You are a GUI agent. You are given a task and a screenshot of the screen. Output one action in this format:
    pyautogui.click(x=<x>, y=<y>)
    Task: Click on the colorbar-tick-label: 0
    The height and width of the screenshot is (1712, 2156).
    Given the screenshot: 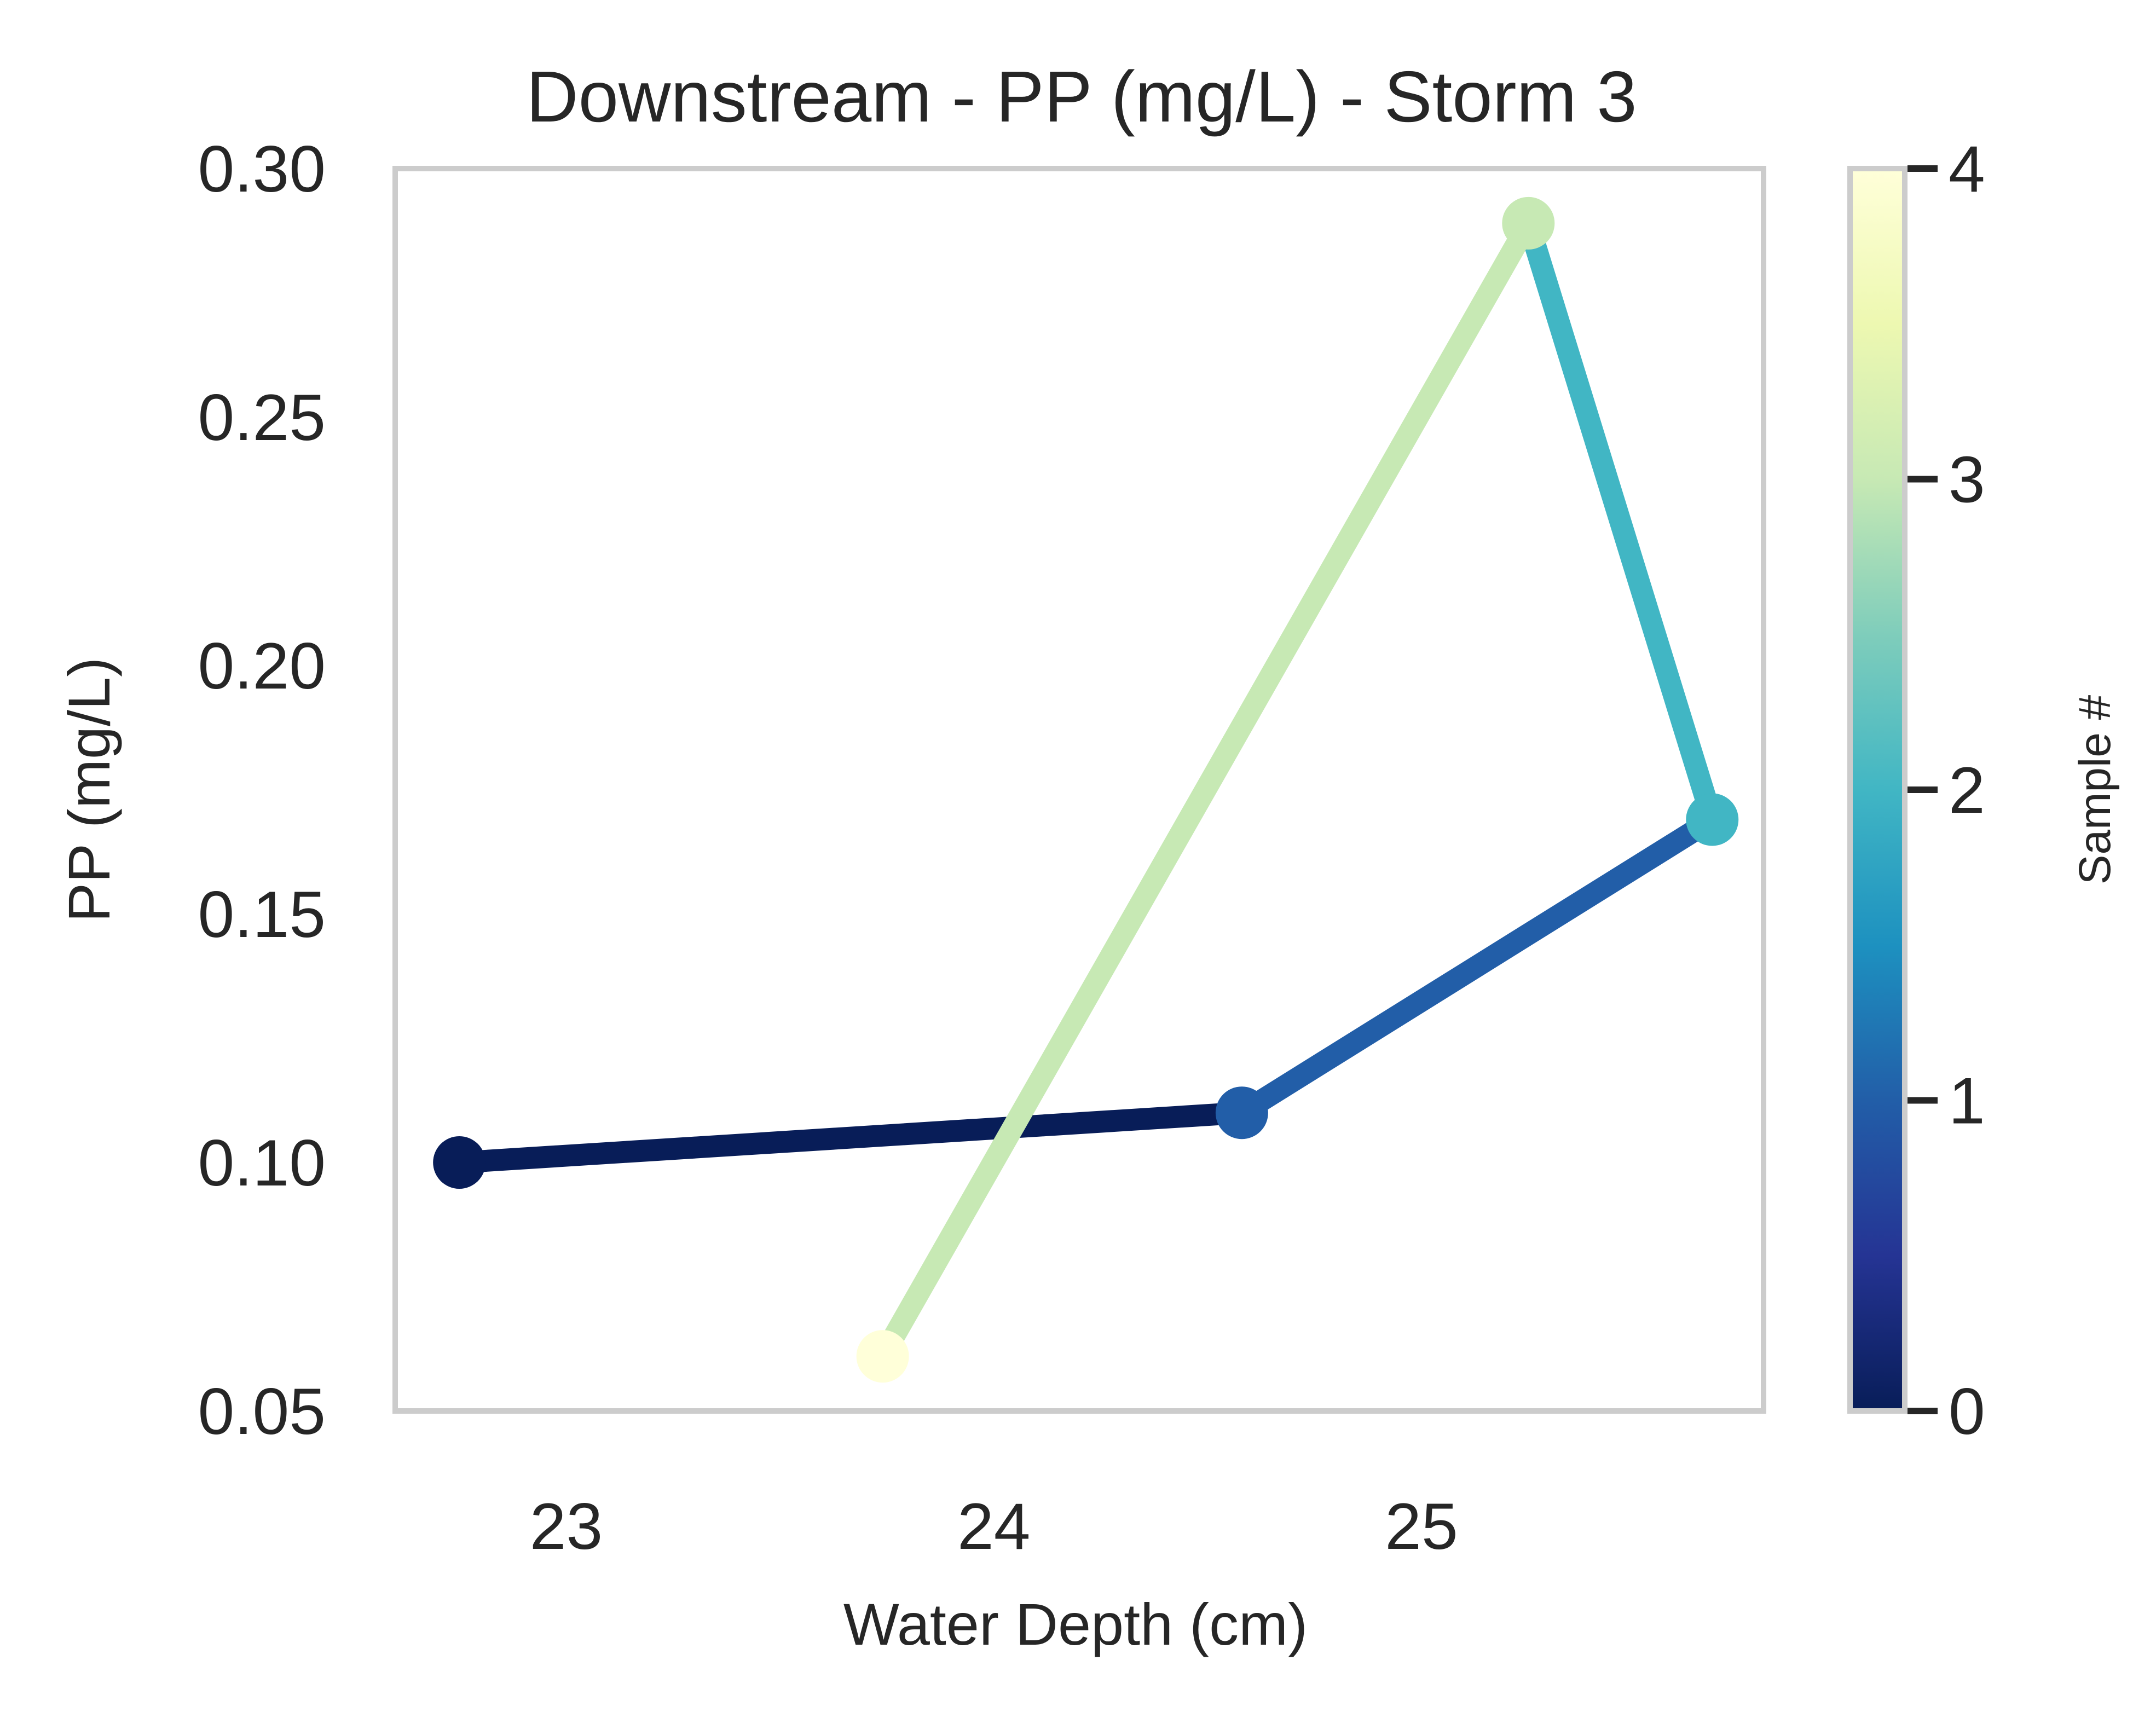 What is the action you would take?
    pyautogui.click(x=1967, y=1411)
    